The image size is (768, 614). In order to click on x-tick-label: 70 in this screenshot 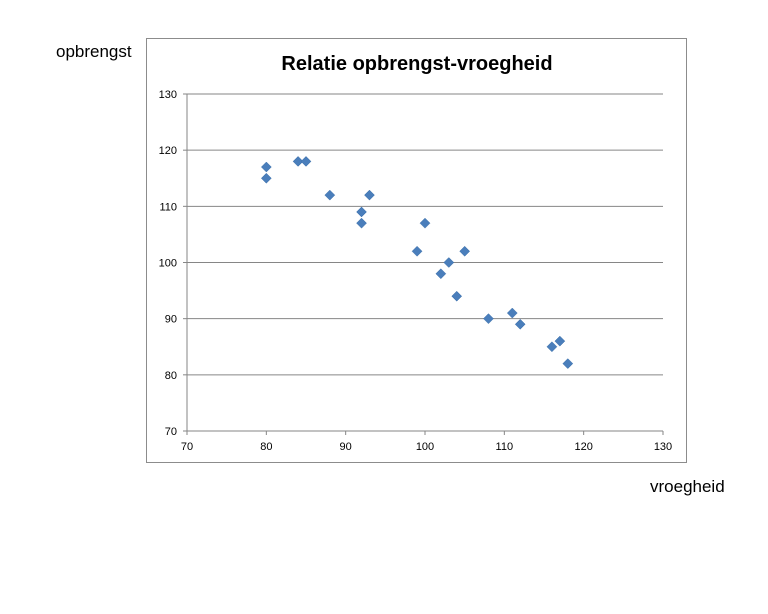, I will do `click(187, 447)`.